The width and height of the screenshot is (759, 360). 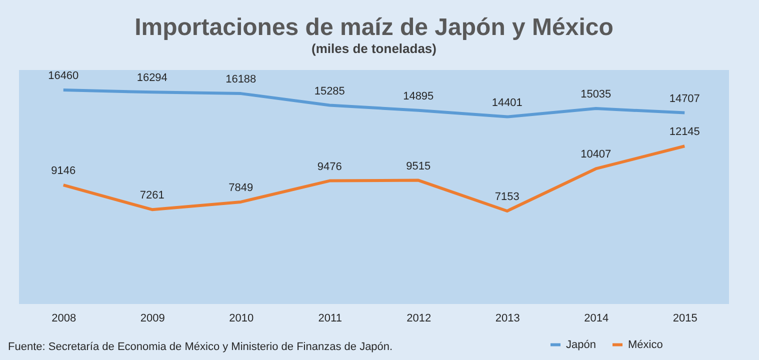 I want to click on data-label: 15285, so click(x=329, y=91).